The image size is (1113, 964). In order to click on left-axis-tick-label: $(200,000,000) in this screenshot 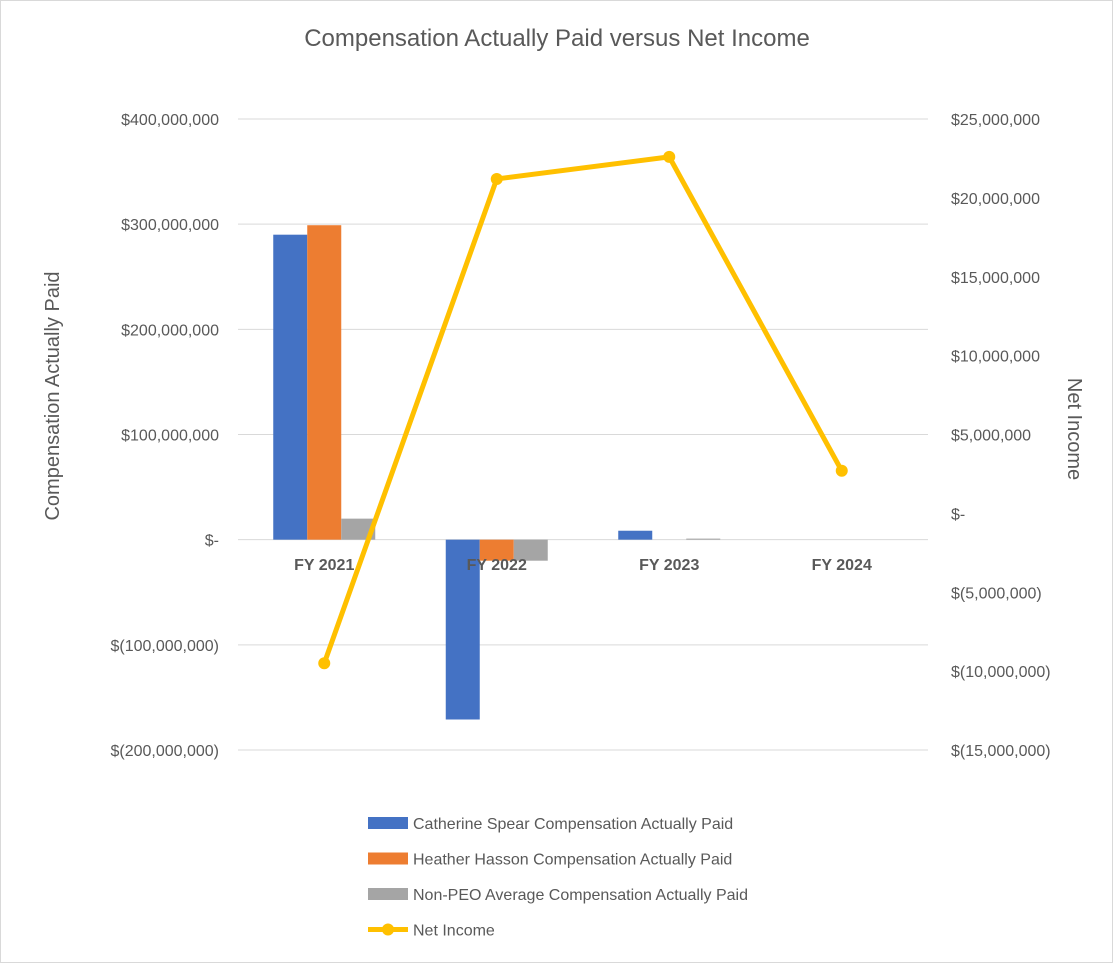, I will do `click(164, 751)`.